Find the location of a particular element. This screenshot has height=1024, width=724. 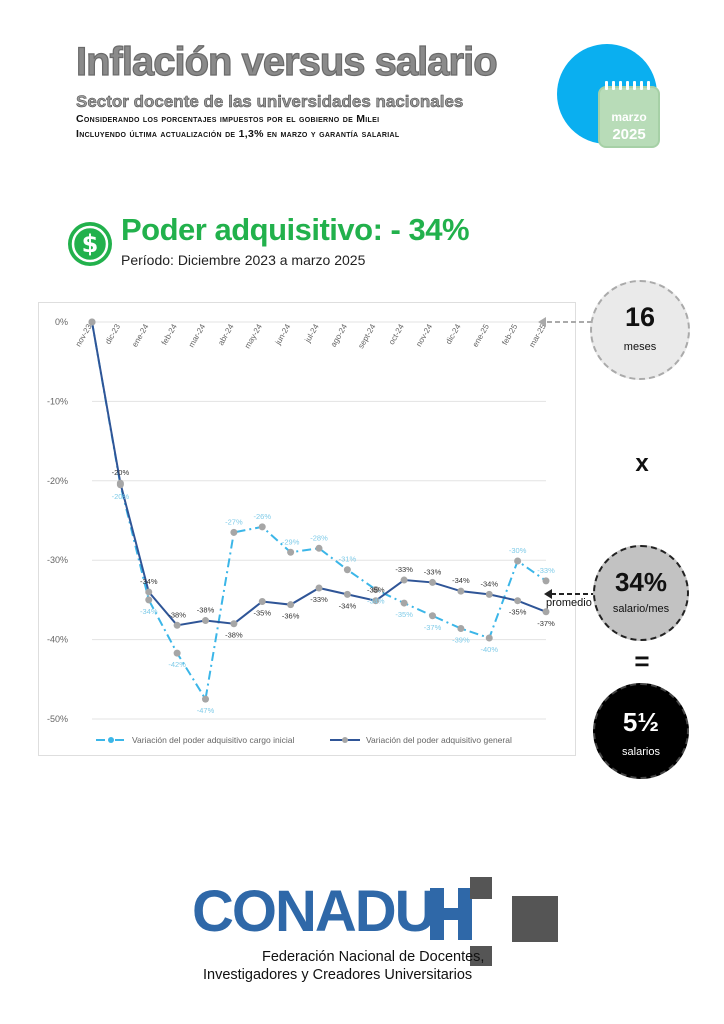

data-label: -29% is located at coordinates (291, 541).